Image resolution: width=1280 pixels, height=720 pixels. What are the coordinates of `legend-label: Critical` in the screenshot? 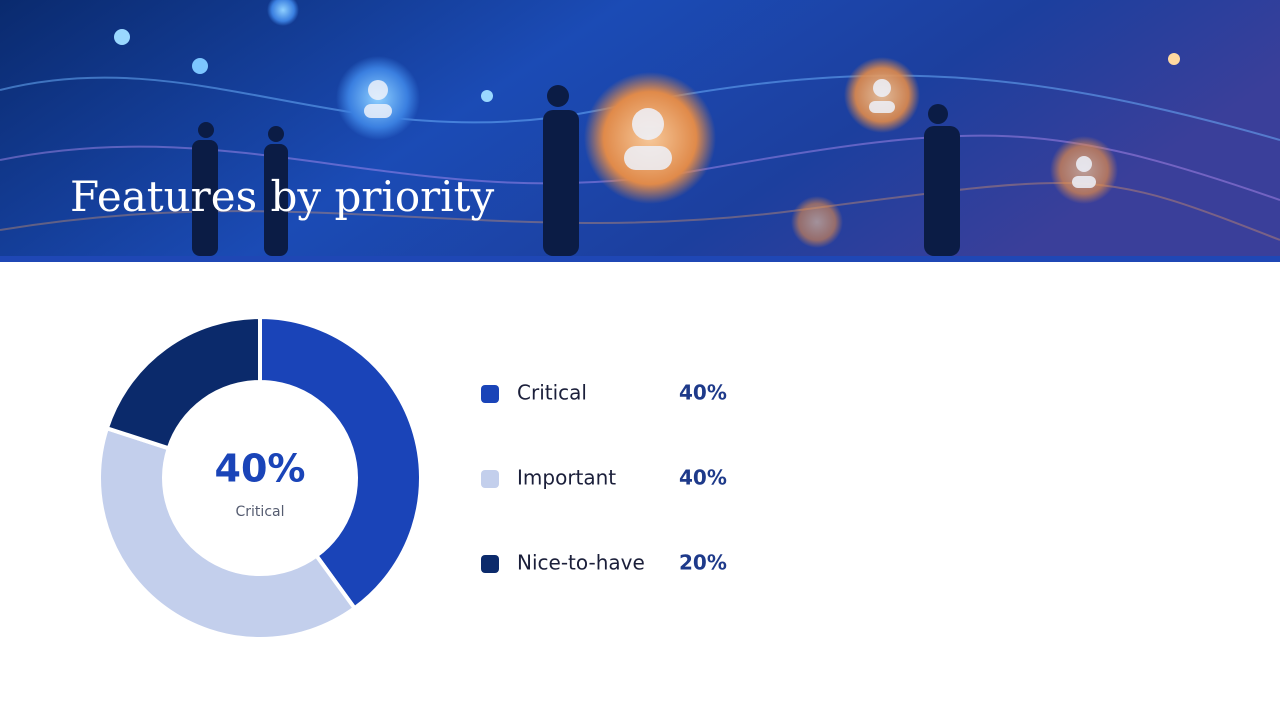 It's located at (552, 393).